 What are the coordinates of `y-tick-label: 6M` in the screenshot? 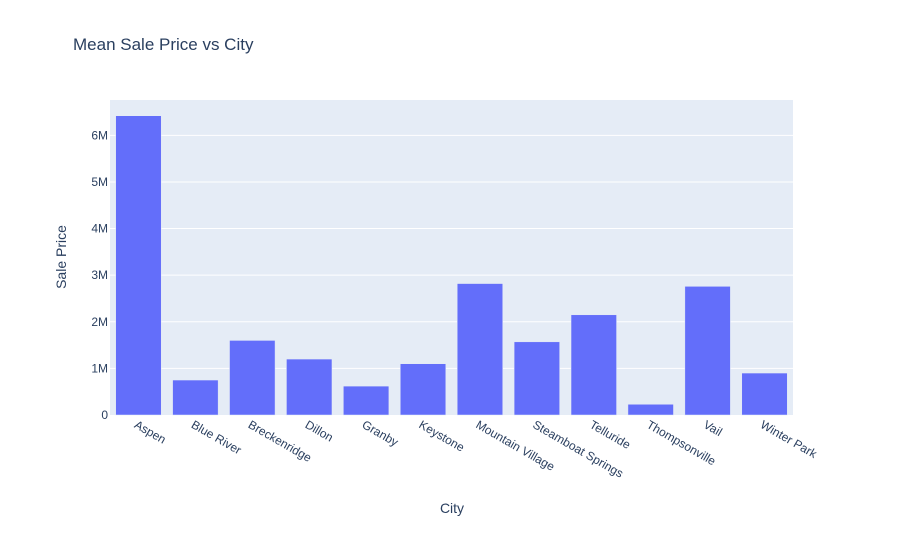 It's located at (99, 135).